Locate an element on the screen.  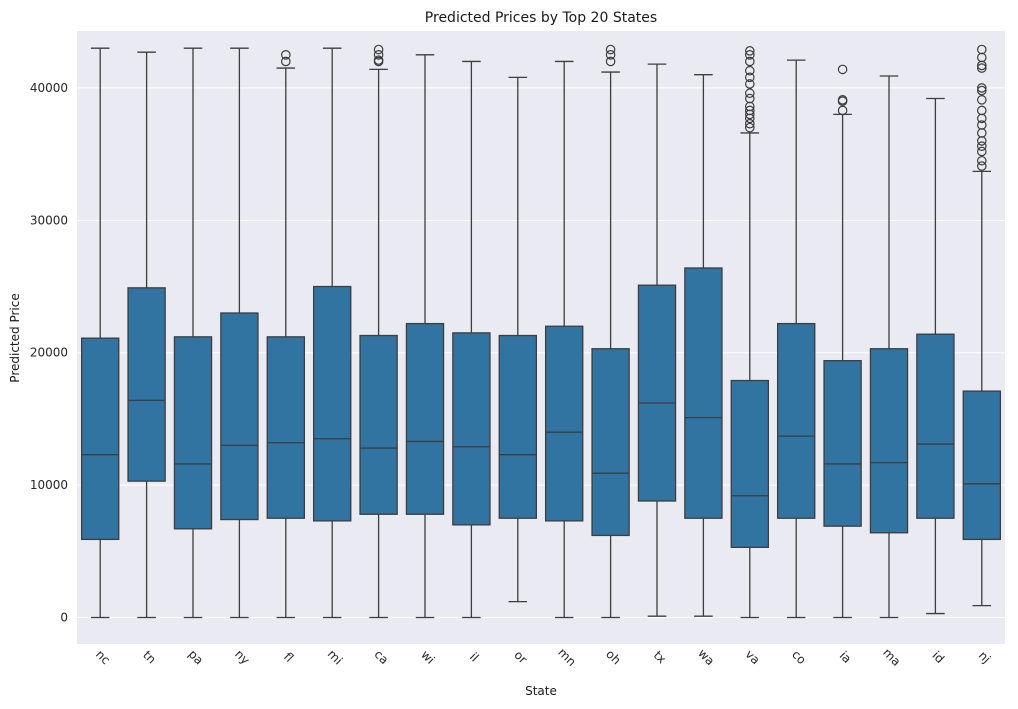
y-tick-label: 20000 is located at coordinates (49, 353).